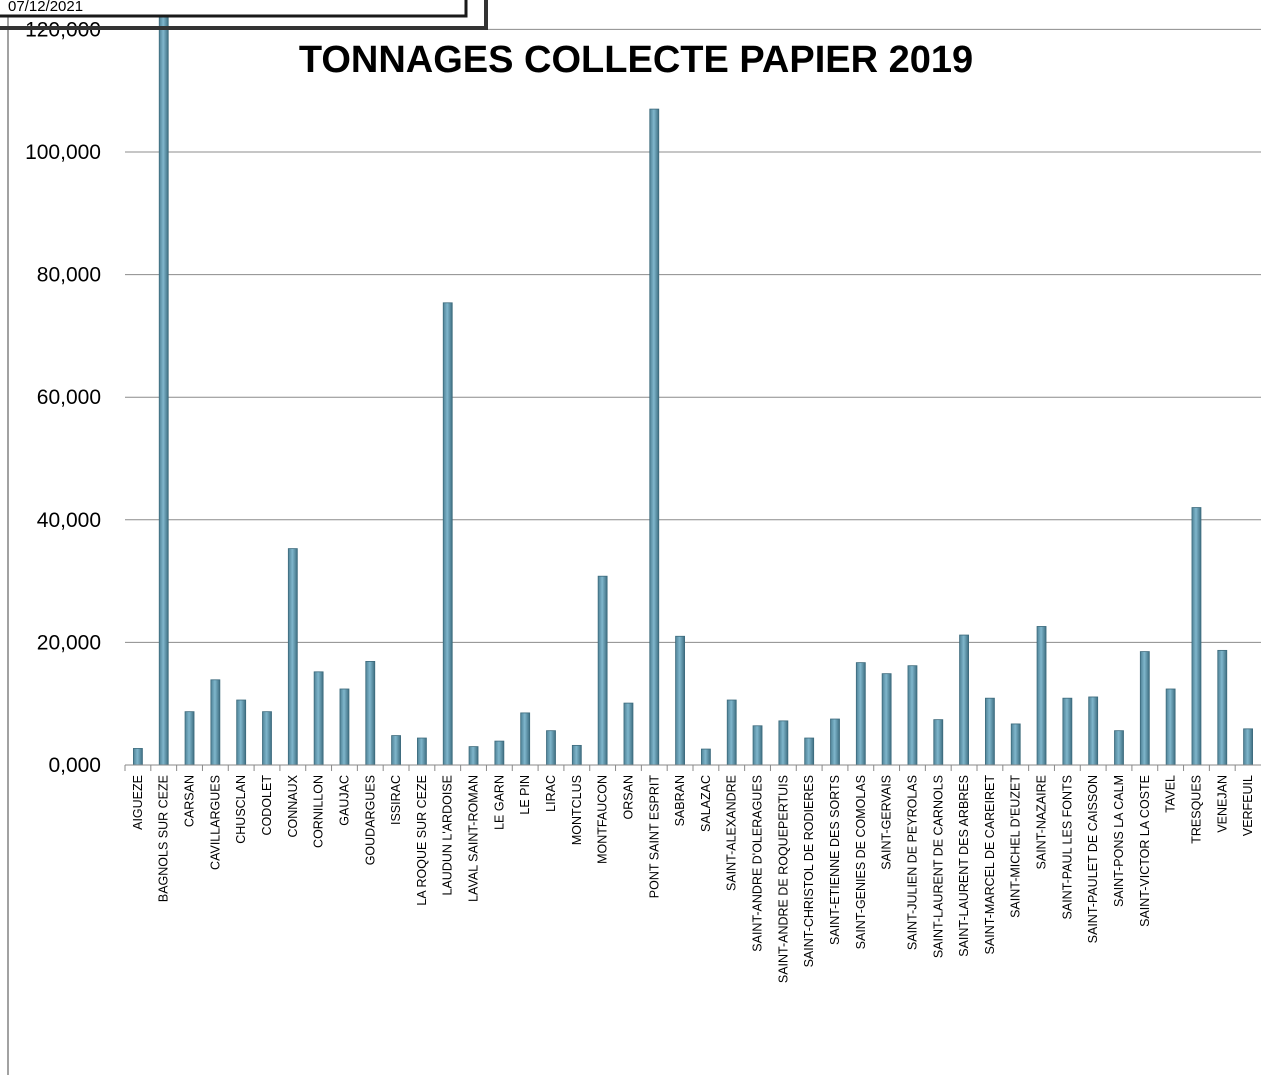 The image size is (1261, 1075). What do you see at coordinates (69, 397) in the screenshot?
I see `y-tick-label: 60,000` at bounding box center [69, 397].